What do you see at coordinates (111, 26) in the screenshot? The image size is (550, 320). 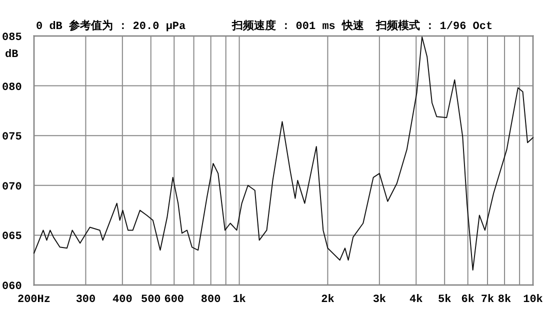 I see `chart-title: 0 dB 参考值为 : 20.0 μPa` at bounding box center [111, 26].